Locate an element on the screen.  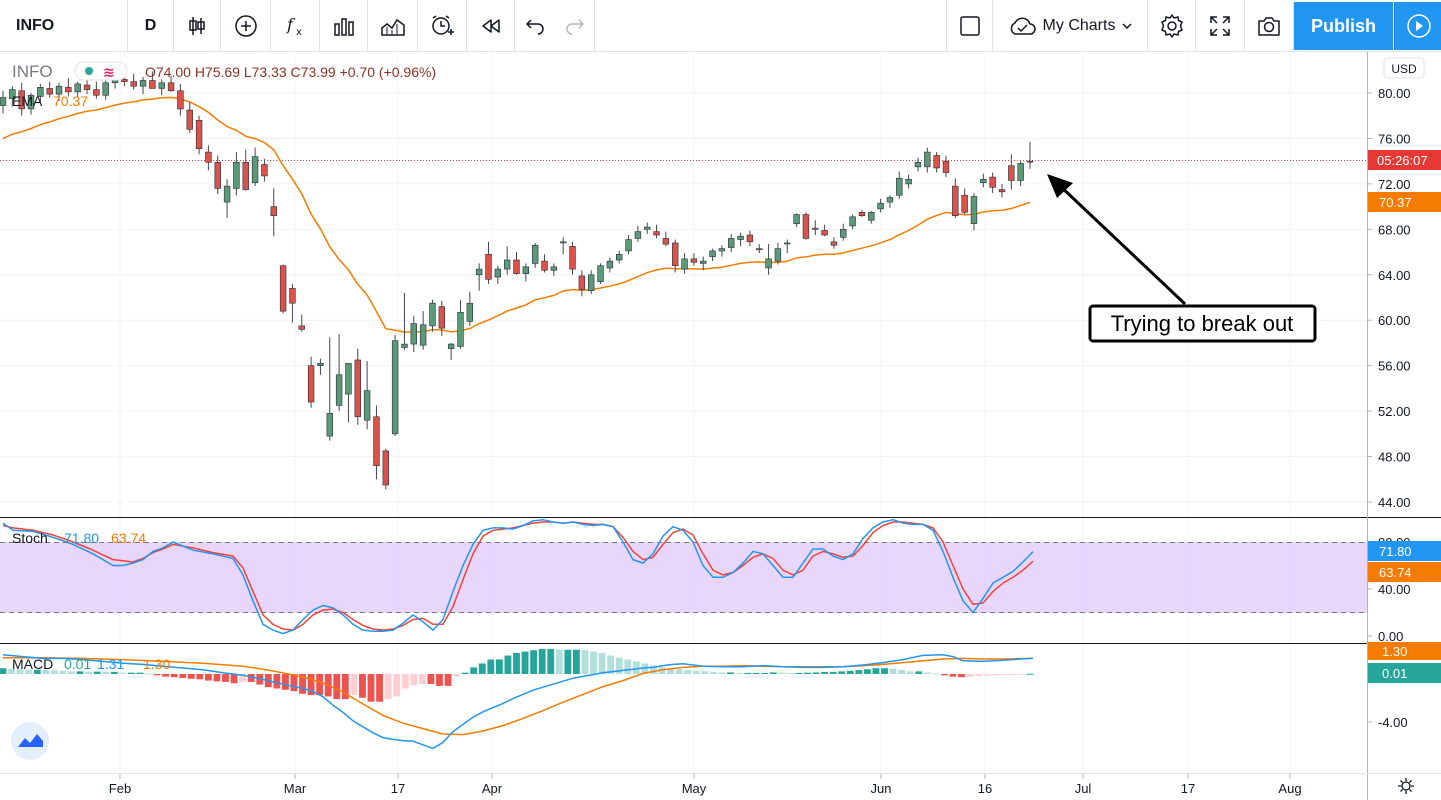
play-icon is located at coordinates (1418, 26).